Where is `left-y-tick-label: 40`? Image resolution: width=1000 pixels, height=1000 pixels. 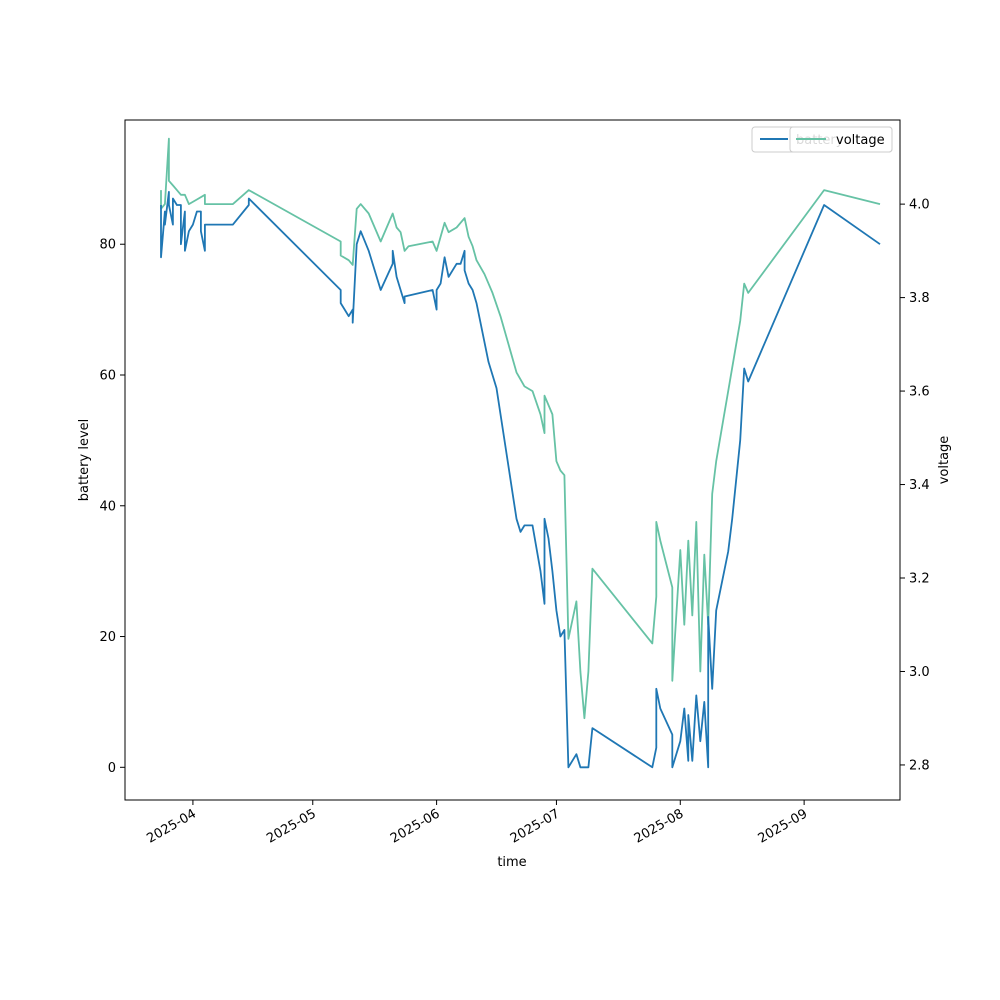 left-y-tick-label: 40 is located at coordinates (107, 506).